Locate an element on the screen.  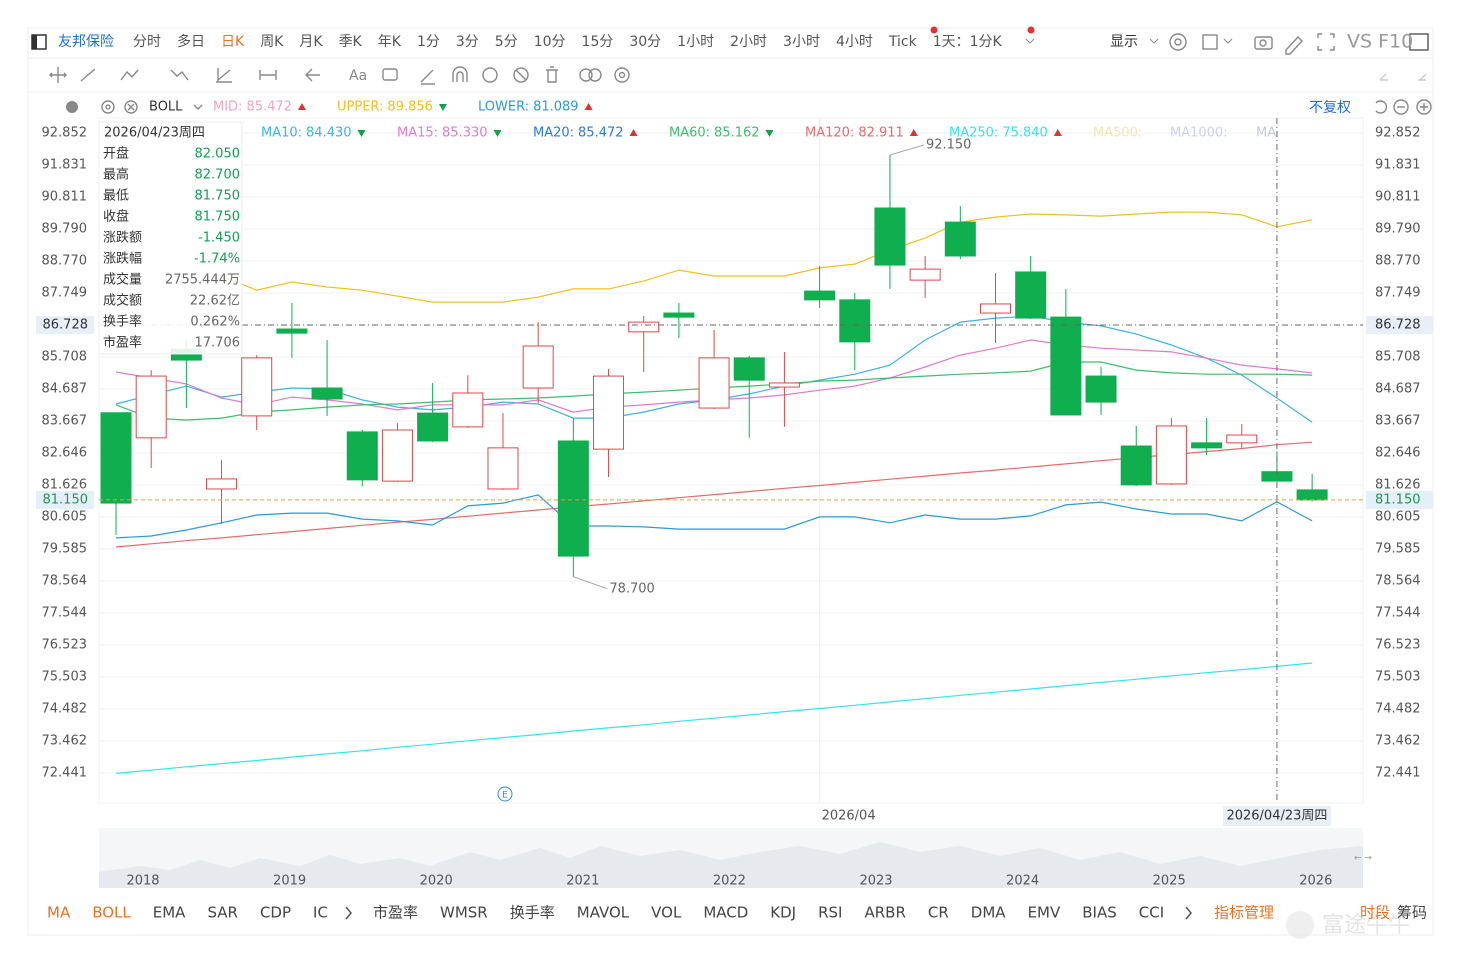
indicator-tab: ARBR is located at coordinates (884, 913).